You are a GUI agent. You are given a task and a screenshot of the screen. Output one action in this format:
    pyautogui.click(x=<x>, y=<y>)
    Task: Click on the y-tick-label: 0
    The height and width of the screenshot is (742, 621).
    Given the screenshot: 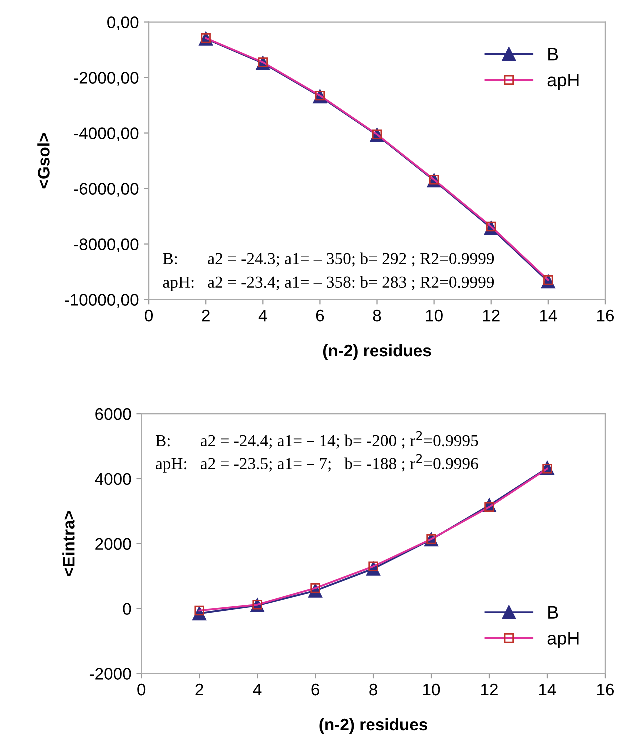 What is the action you would take?
    pyautogui.click(x=127, y=609)
    